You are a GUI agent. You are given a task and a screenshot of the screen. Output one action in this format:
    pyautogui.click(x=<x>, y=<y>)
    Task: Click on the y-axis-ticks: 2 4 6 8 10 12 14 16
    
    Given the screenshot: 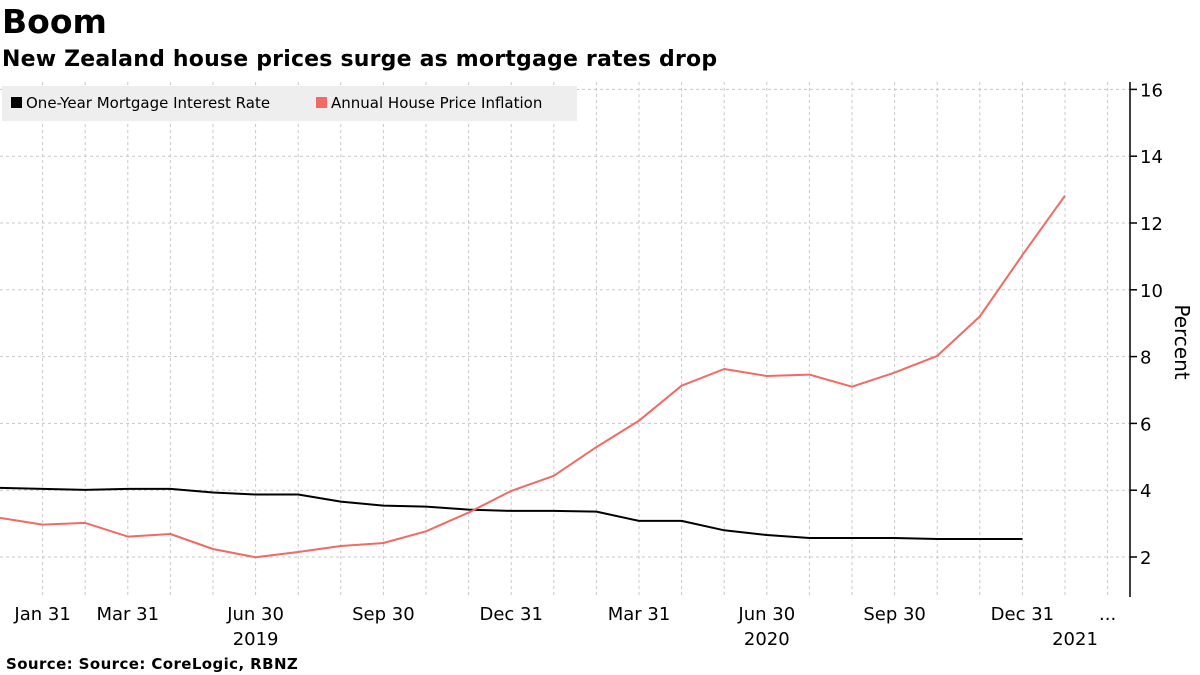 What is the action you would take?
    pyautogui.click(x=1146, y=324)
    